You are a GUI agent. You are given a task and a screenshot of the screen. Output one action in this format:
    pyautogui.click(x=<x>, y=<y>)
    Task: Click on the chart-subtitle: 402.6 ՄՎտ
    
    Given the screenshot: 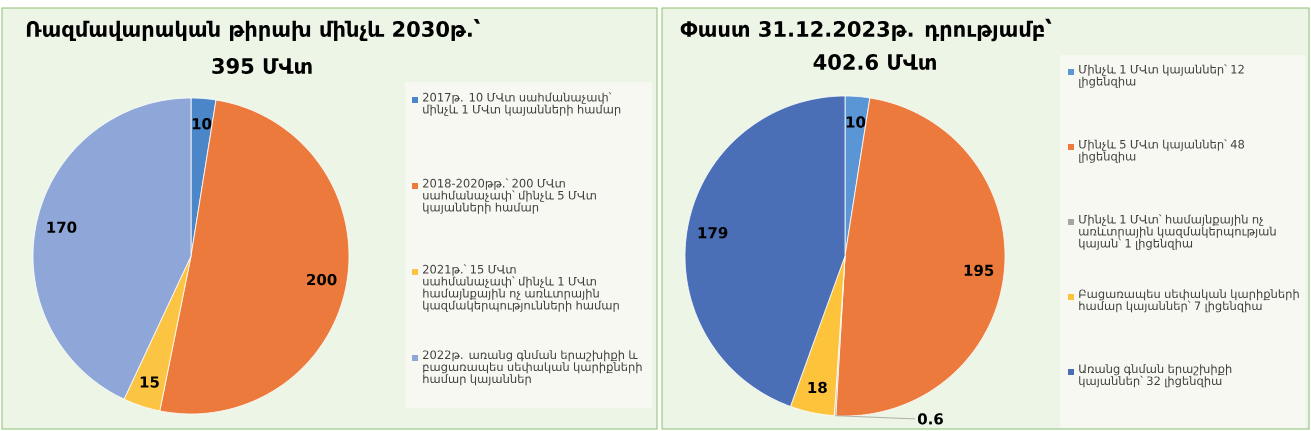 What is the action you would take?
    pyautogui.click(x=874, y=62)
    